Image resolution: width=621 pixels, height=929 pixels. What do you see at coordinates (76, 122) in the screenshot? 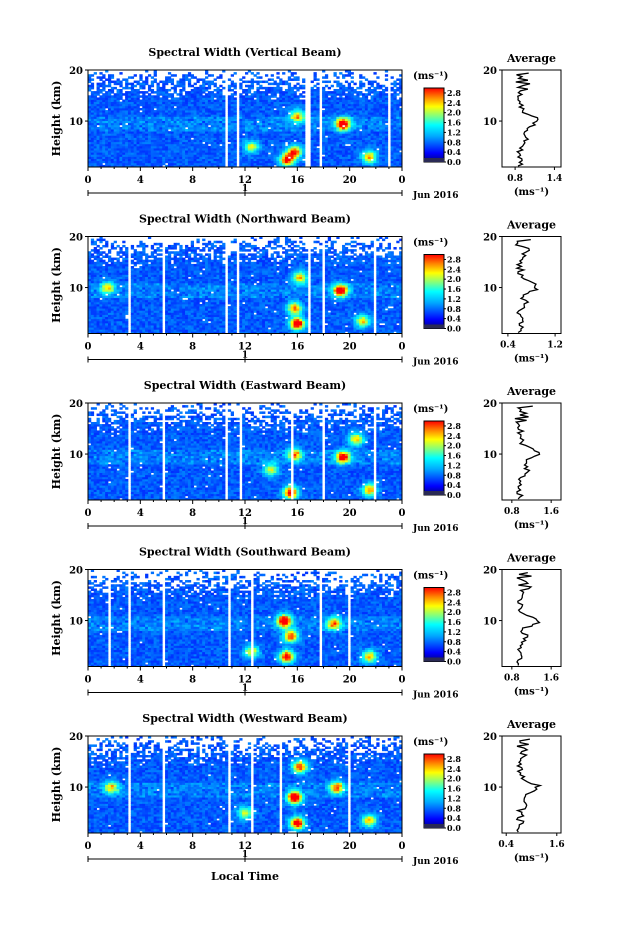
I see `y-tick-label: 10` at bounding box center [76, 122].